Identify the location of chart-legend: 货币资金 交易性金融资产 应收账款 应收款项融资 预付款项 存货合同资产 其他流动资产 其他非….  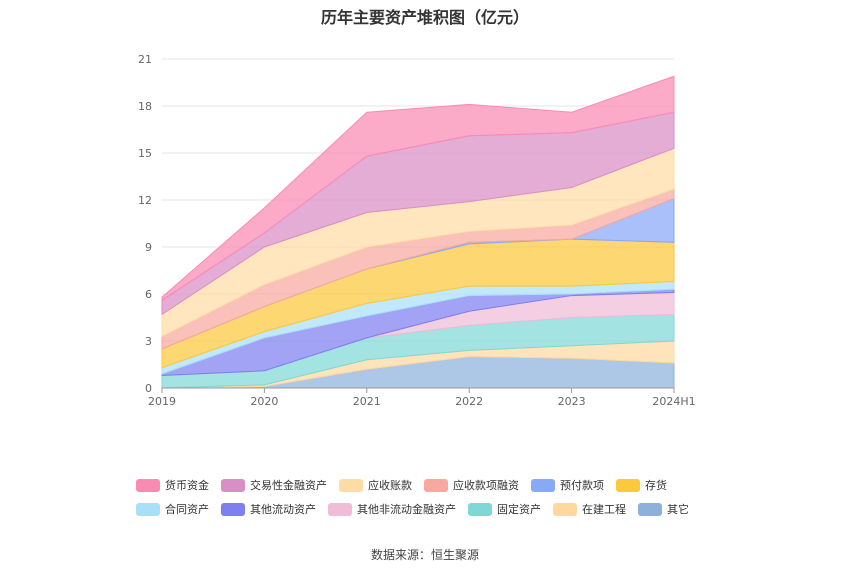
(436, 497).